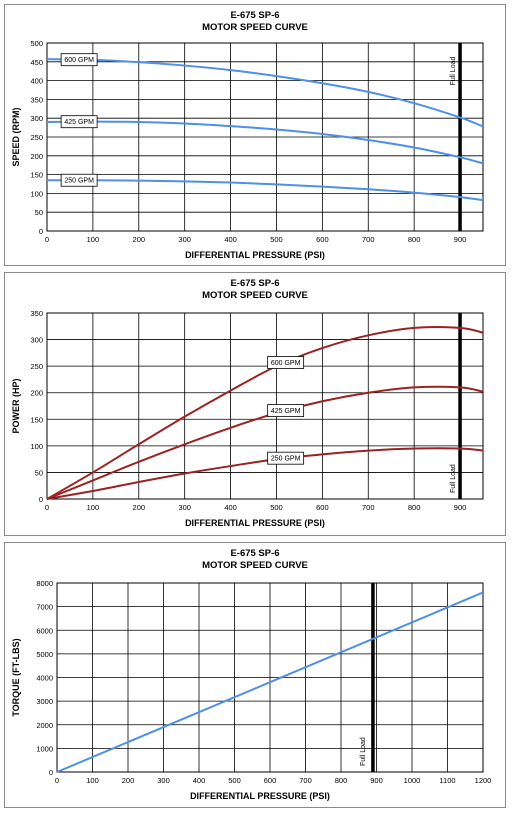 This screenshot has height=813, width=512. I want to click on y-tick-label: 7000, so click(44, 607).